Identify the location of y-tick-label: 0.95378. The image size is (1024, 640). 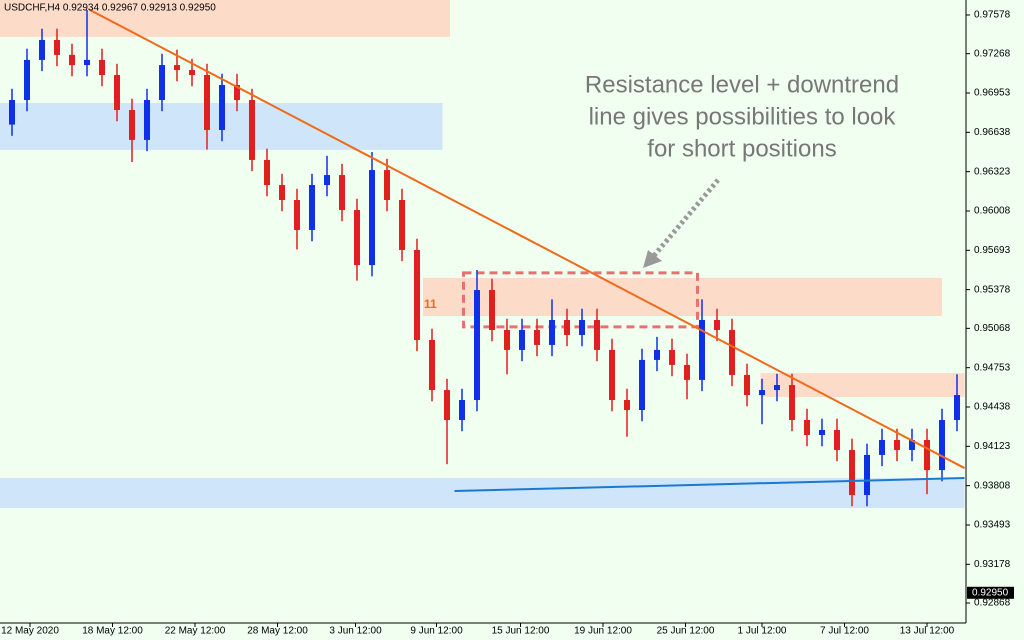
(992, 289).